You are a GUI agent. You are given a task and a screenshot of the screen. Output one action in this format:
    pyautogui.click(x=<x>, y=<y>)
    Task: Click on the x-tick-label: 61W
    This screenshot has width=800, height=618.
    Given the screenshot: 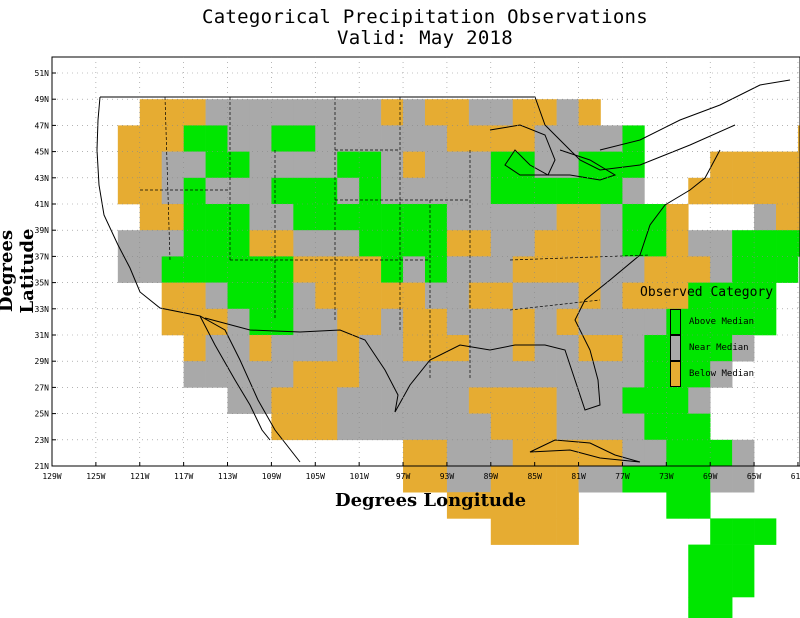 What is the action you would take?
    pyautogui.click(x=795, y=476)
    